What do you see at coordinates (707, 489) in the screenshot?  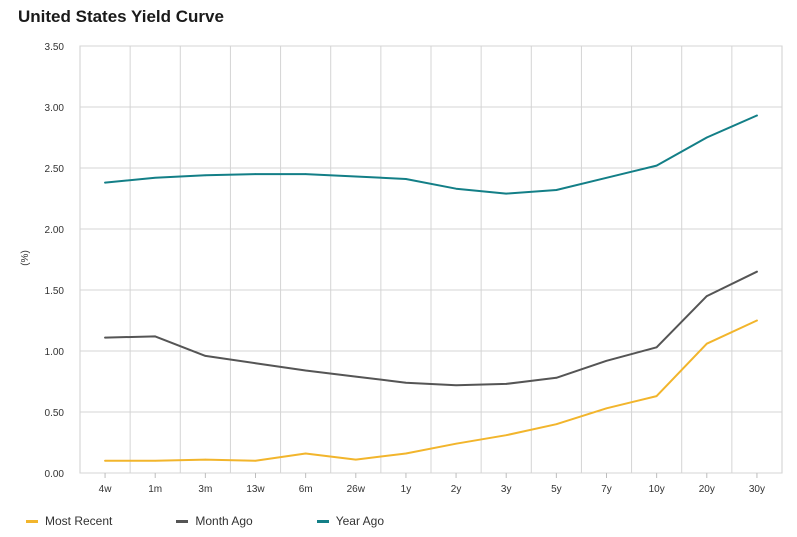 I see `x-tick-label: 20y` at bounding box center [707, 489].